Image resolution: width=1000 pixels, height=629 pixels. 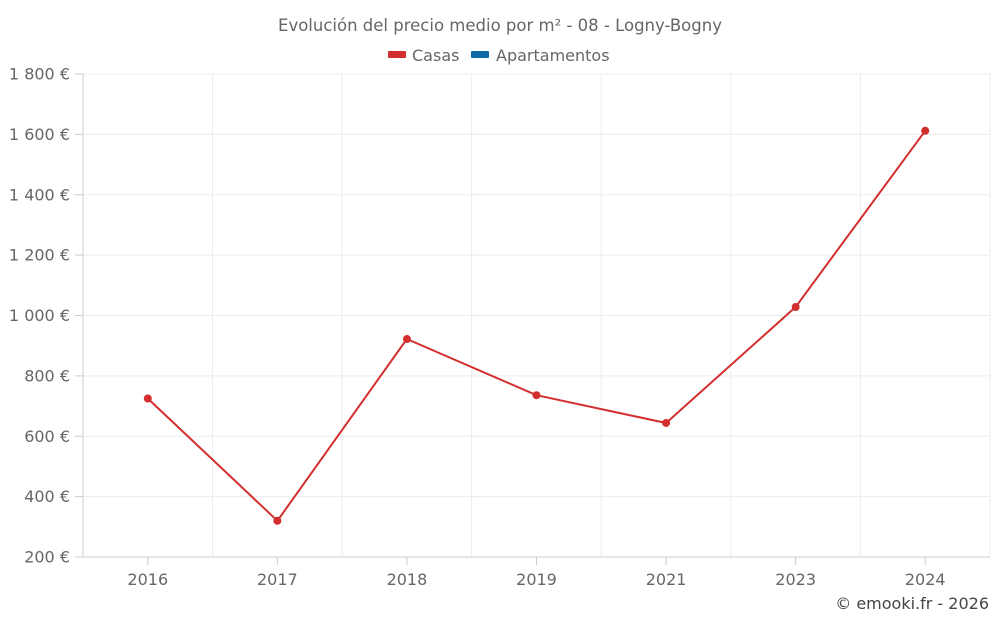 I want to click on legend-item-apartamentos: Apartamentos, so click(x=540, y=55).